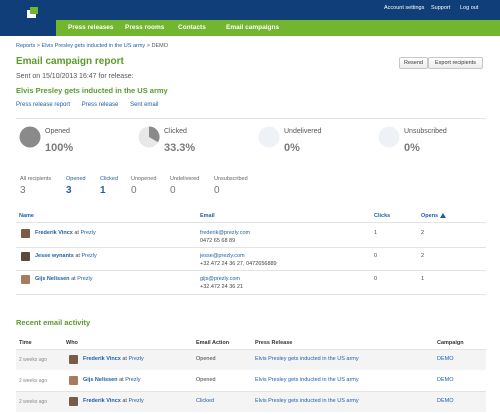  Describe the element at coordinates (218, 241) in the screenshot. I see `recipient-phone: 0472 65 68 89` at that location.